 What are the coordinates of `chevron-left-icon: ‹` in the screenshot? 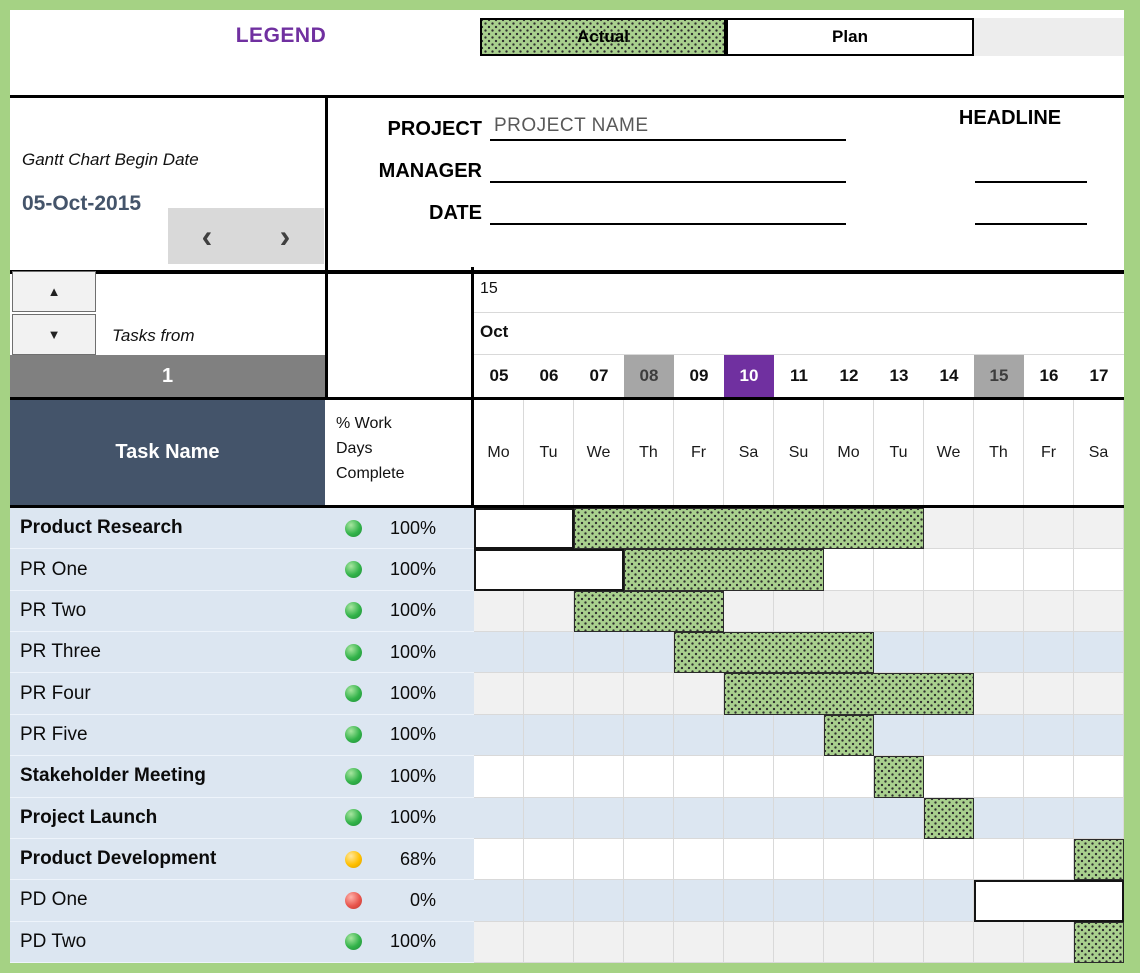 It's located at (207, 235).